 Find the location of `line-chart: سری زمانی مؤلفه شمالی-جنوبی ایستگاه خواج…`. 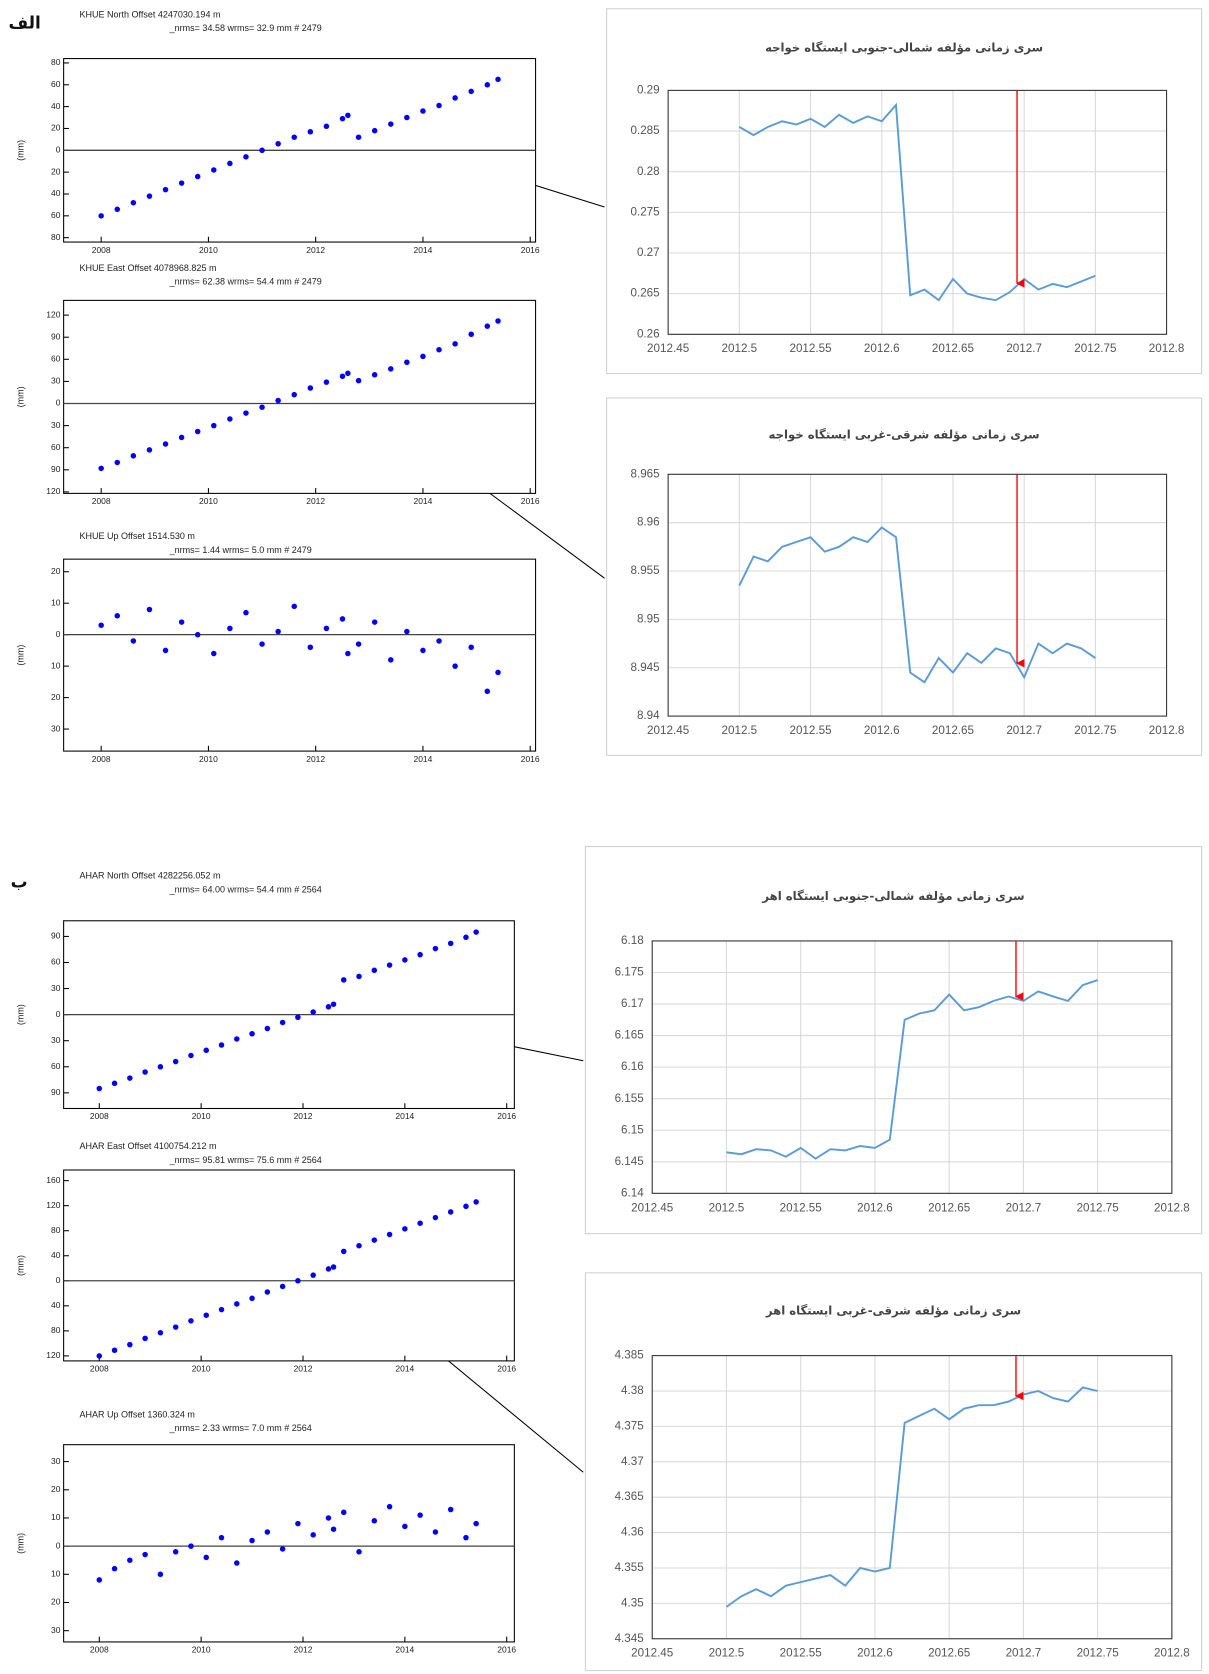

line-chart: سری زمانی مؤلفه شمالی-جنوبی ایستگاه خواج… is located at coordinates (904, 191).